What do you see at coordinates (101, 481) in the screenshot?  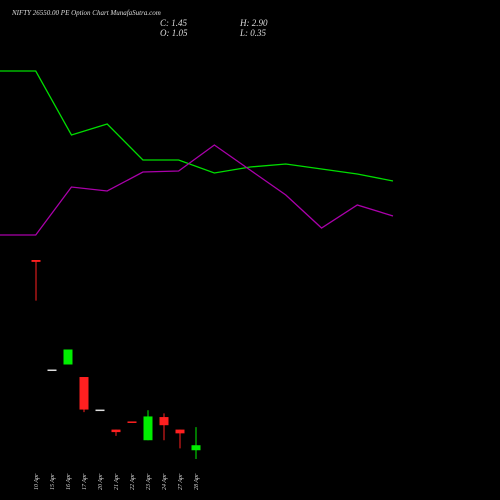 I see `x-tick-label: 20 Apr` at bounding box center [101, 481].